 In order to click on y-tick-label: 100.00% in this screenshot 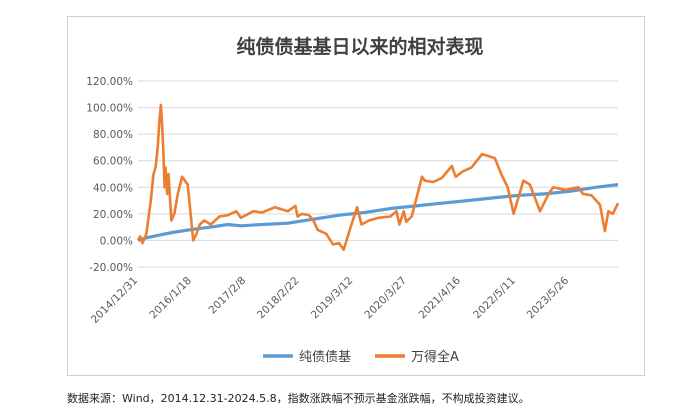, I will do `click(109, 109)`.